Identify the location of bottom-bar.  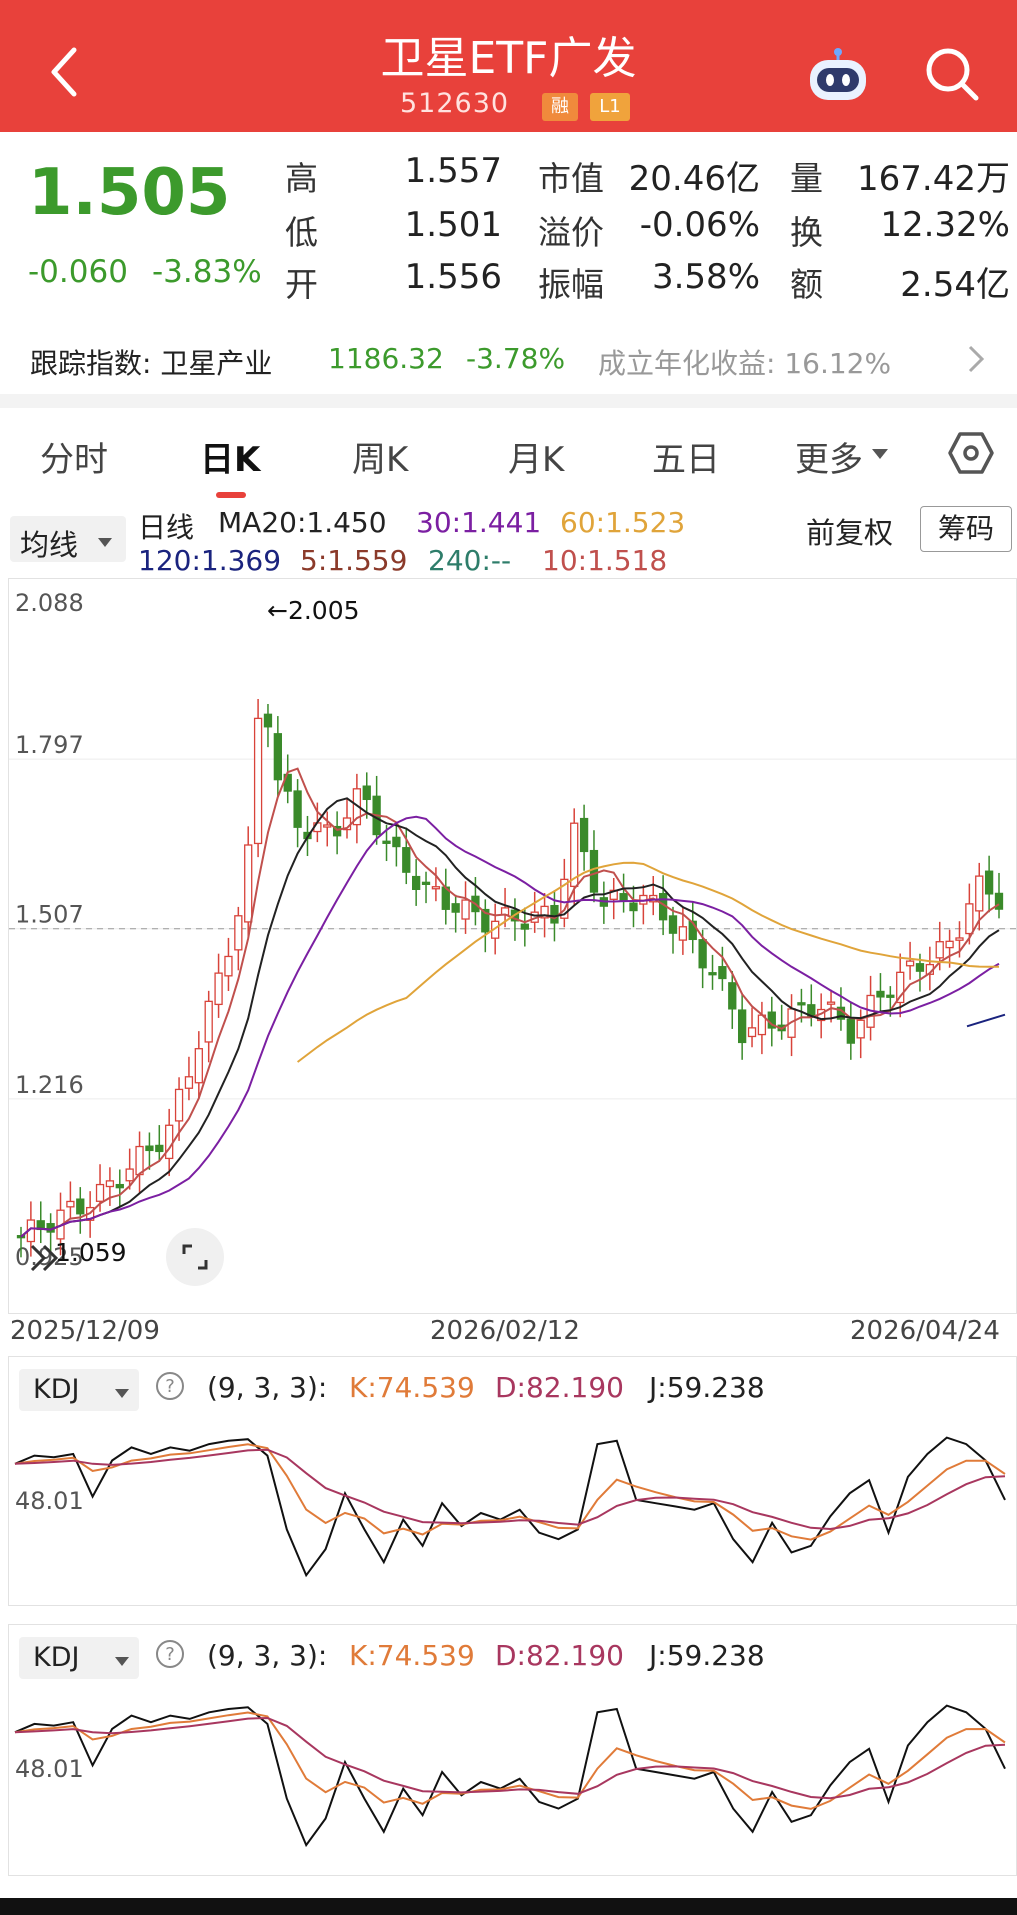
(508, 1906).